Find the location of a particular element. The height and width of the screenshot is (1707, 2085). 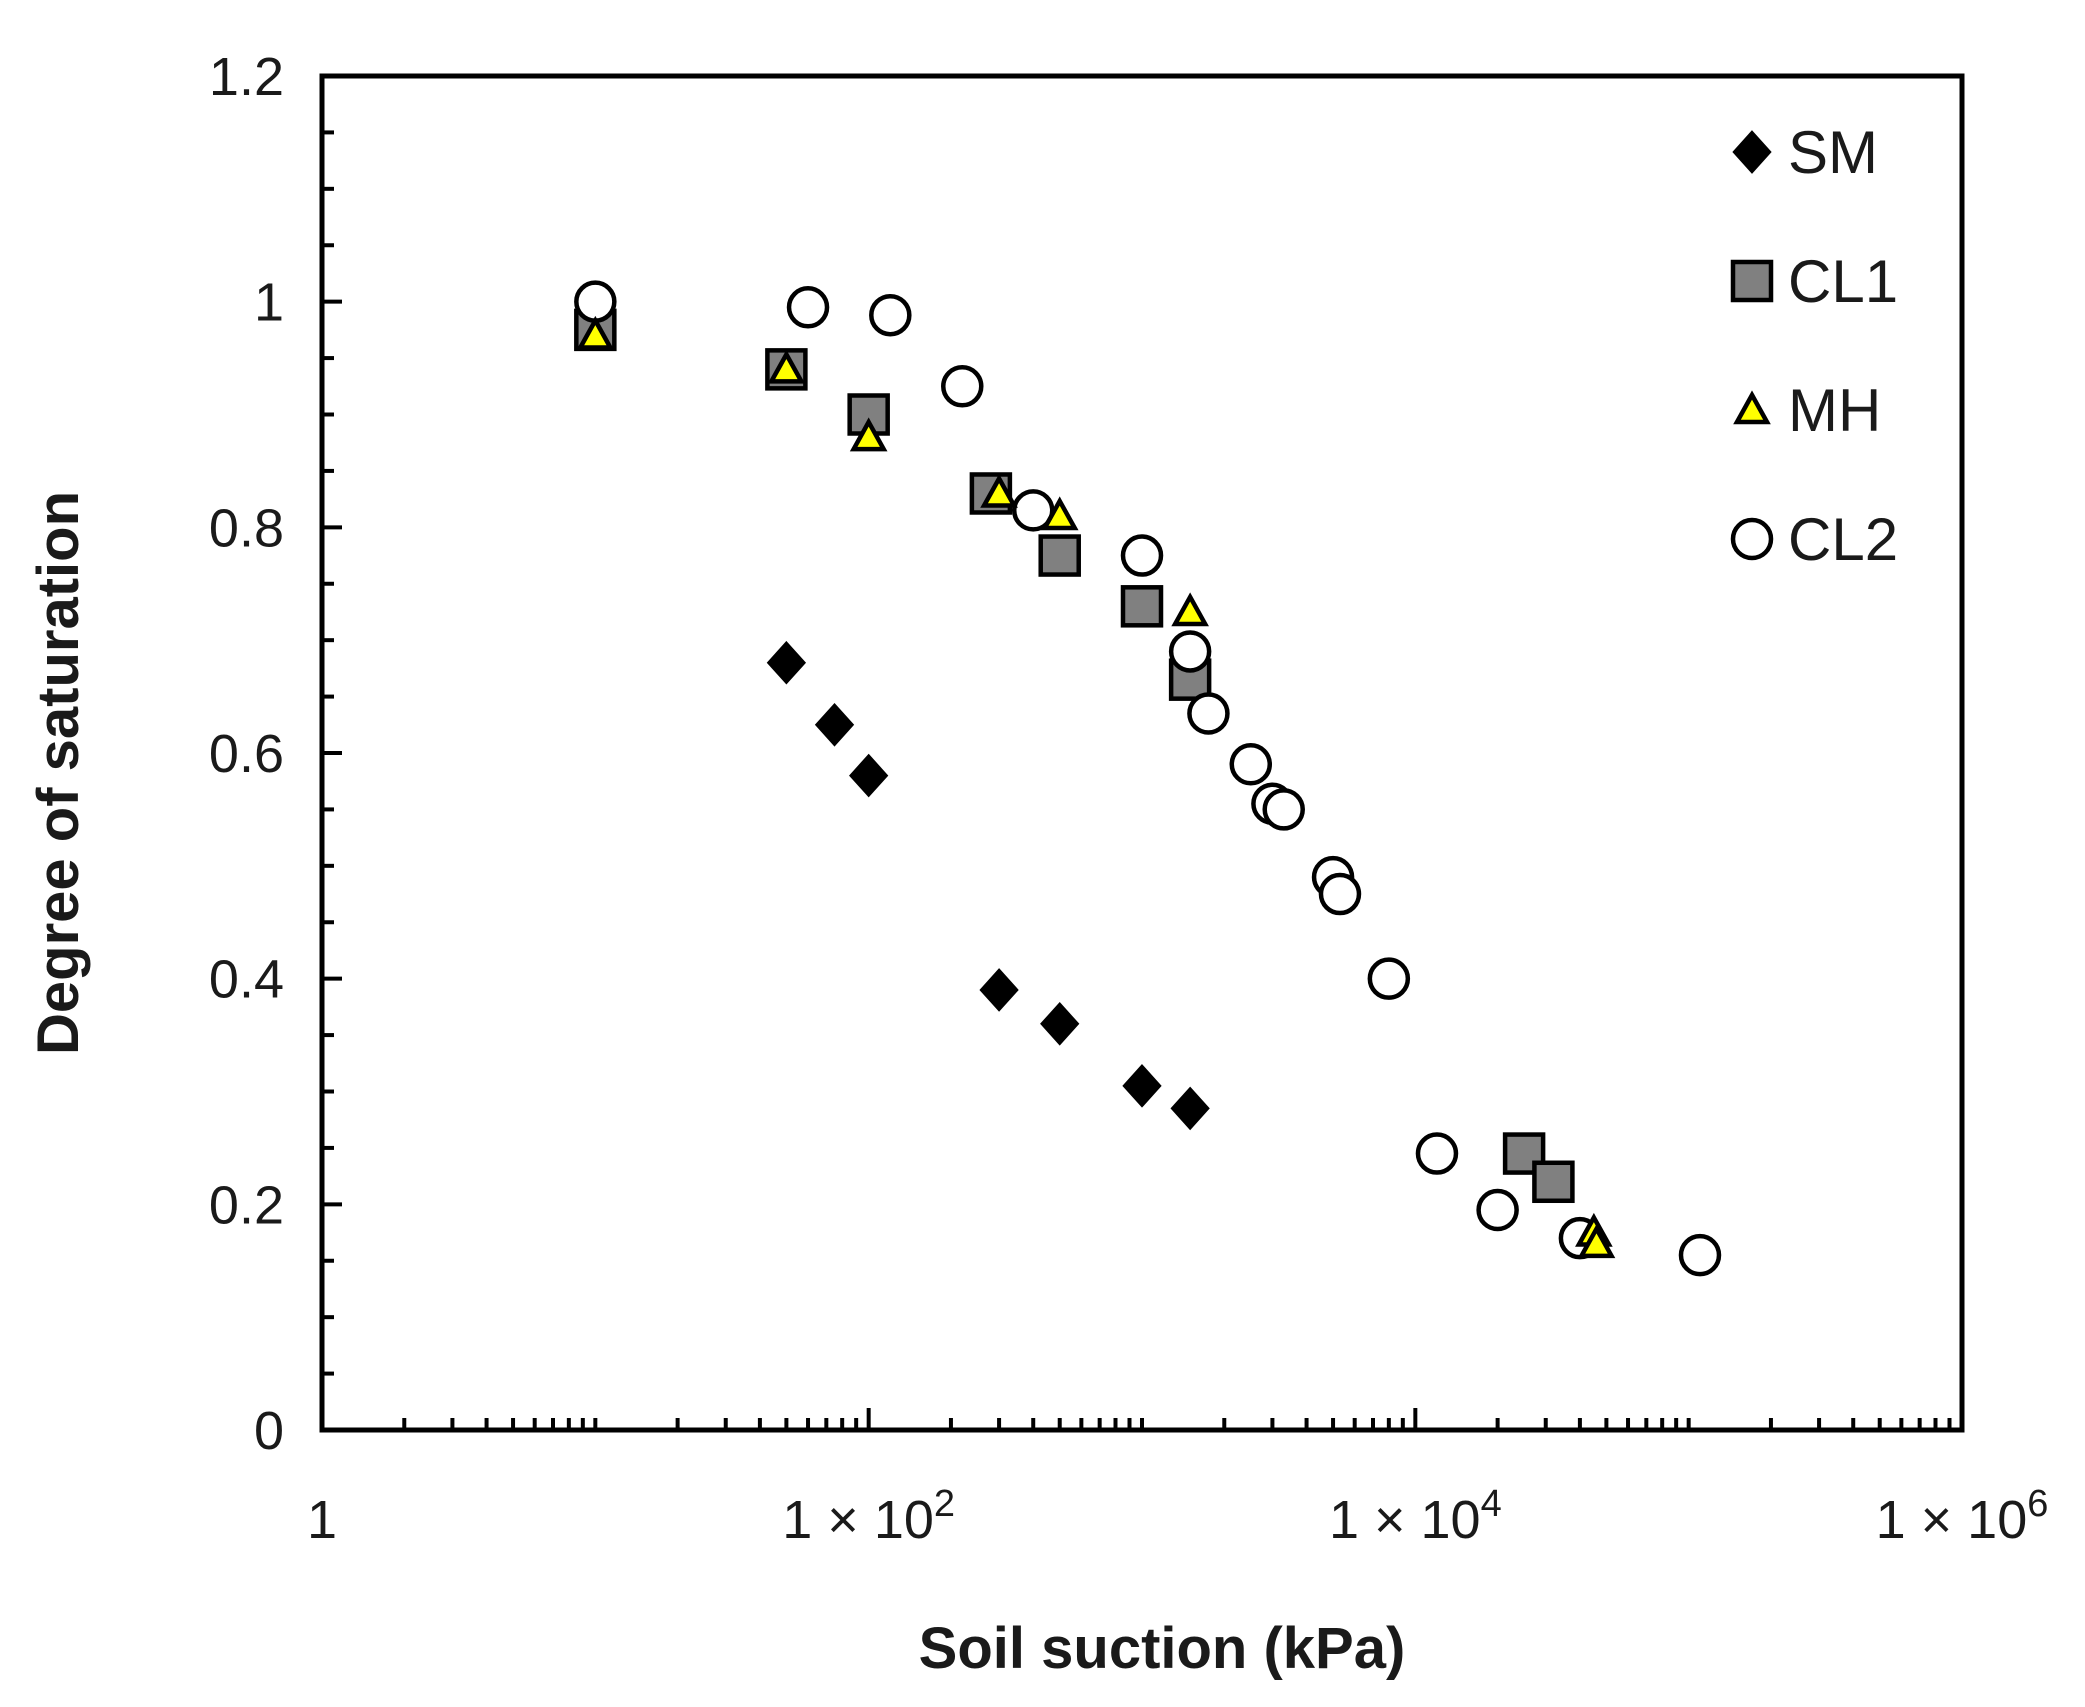

x-tick-label: 1 × 10⁴ is located at coordinates (1415, 1516).